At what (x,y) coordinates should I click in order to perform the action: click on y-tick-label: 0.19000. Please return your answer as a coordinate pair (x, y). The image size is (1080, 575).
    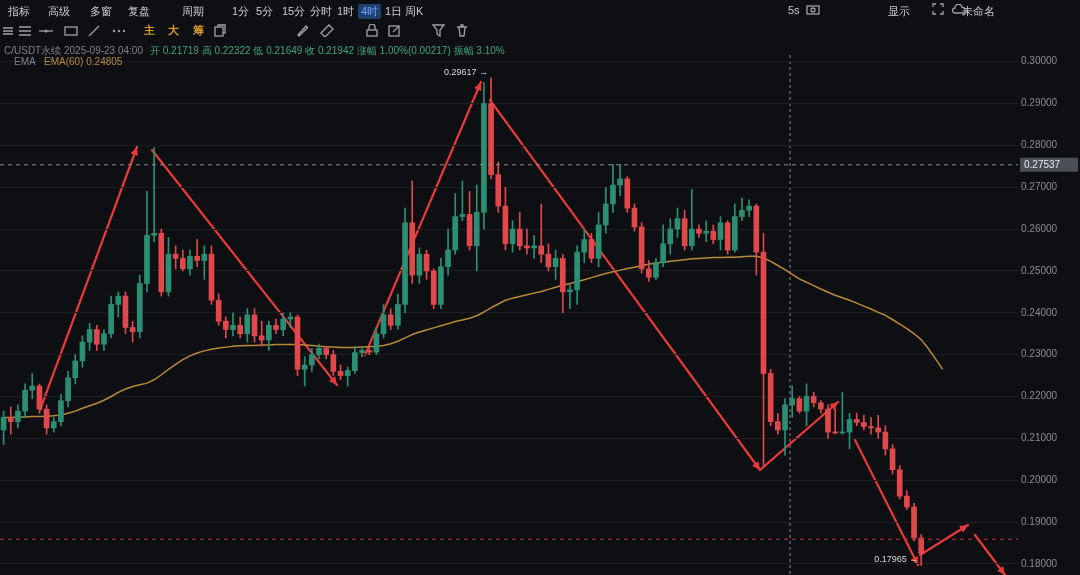
    Looking at the image, I should click on (1039, 521).